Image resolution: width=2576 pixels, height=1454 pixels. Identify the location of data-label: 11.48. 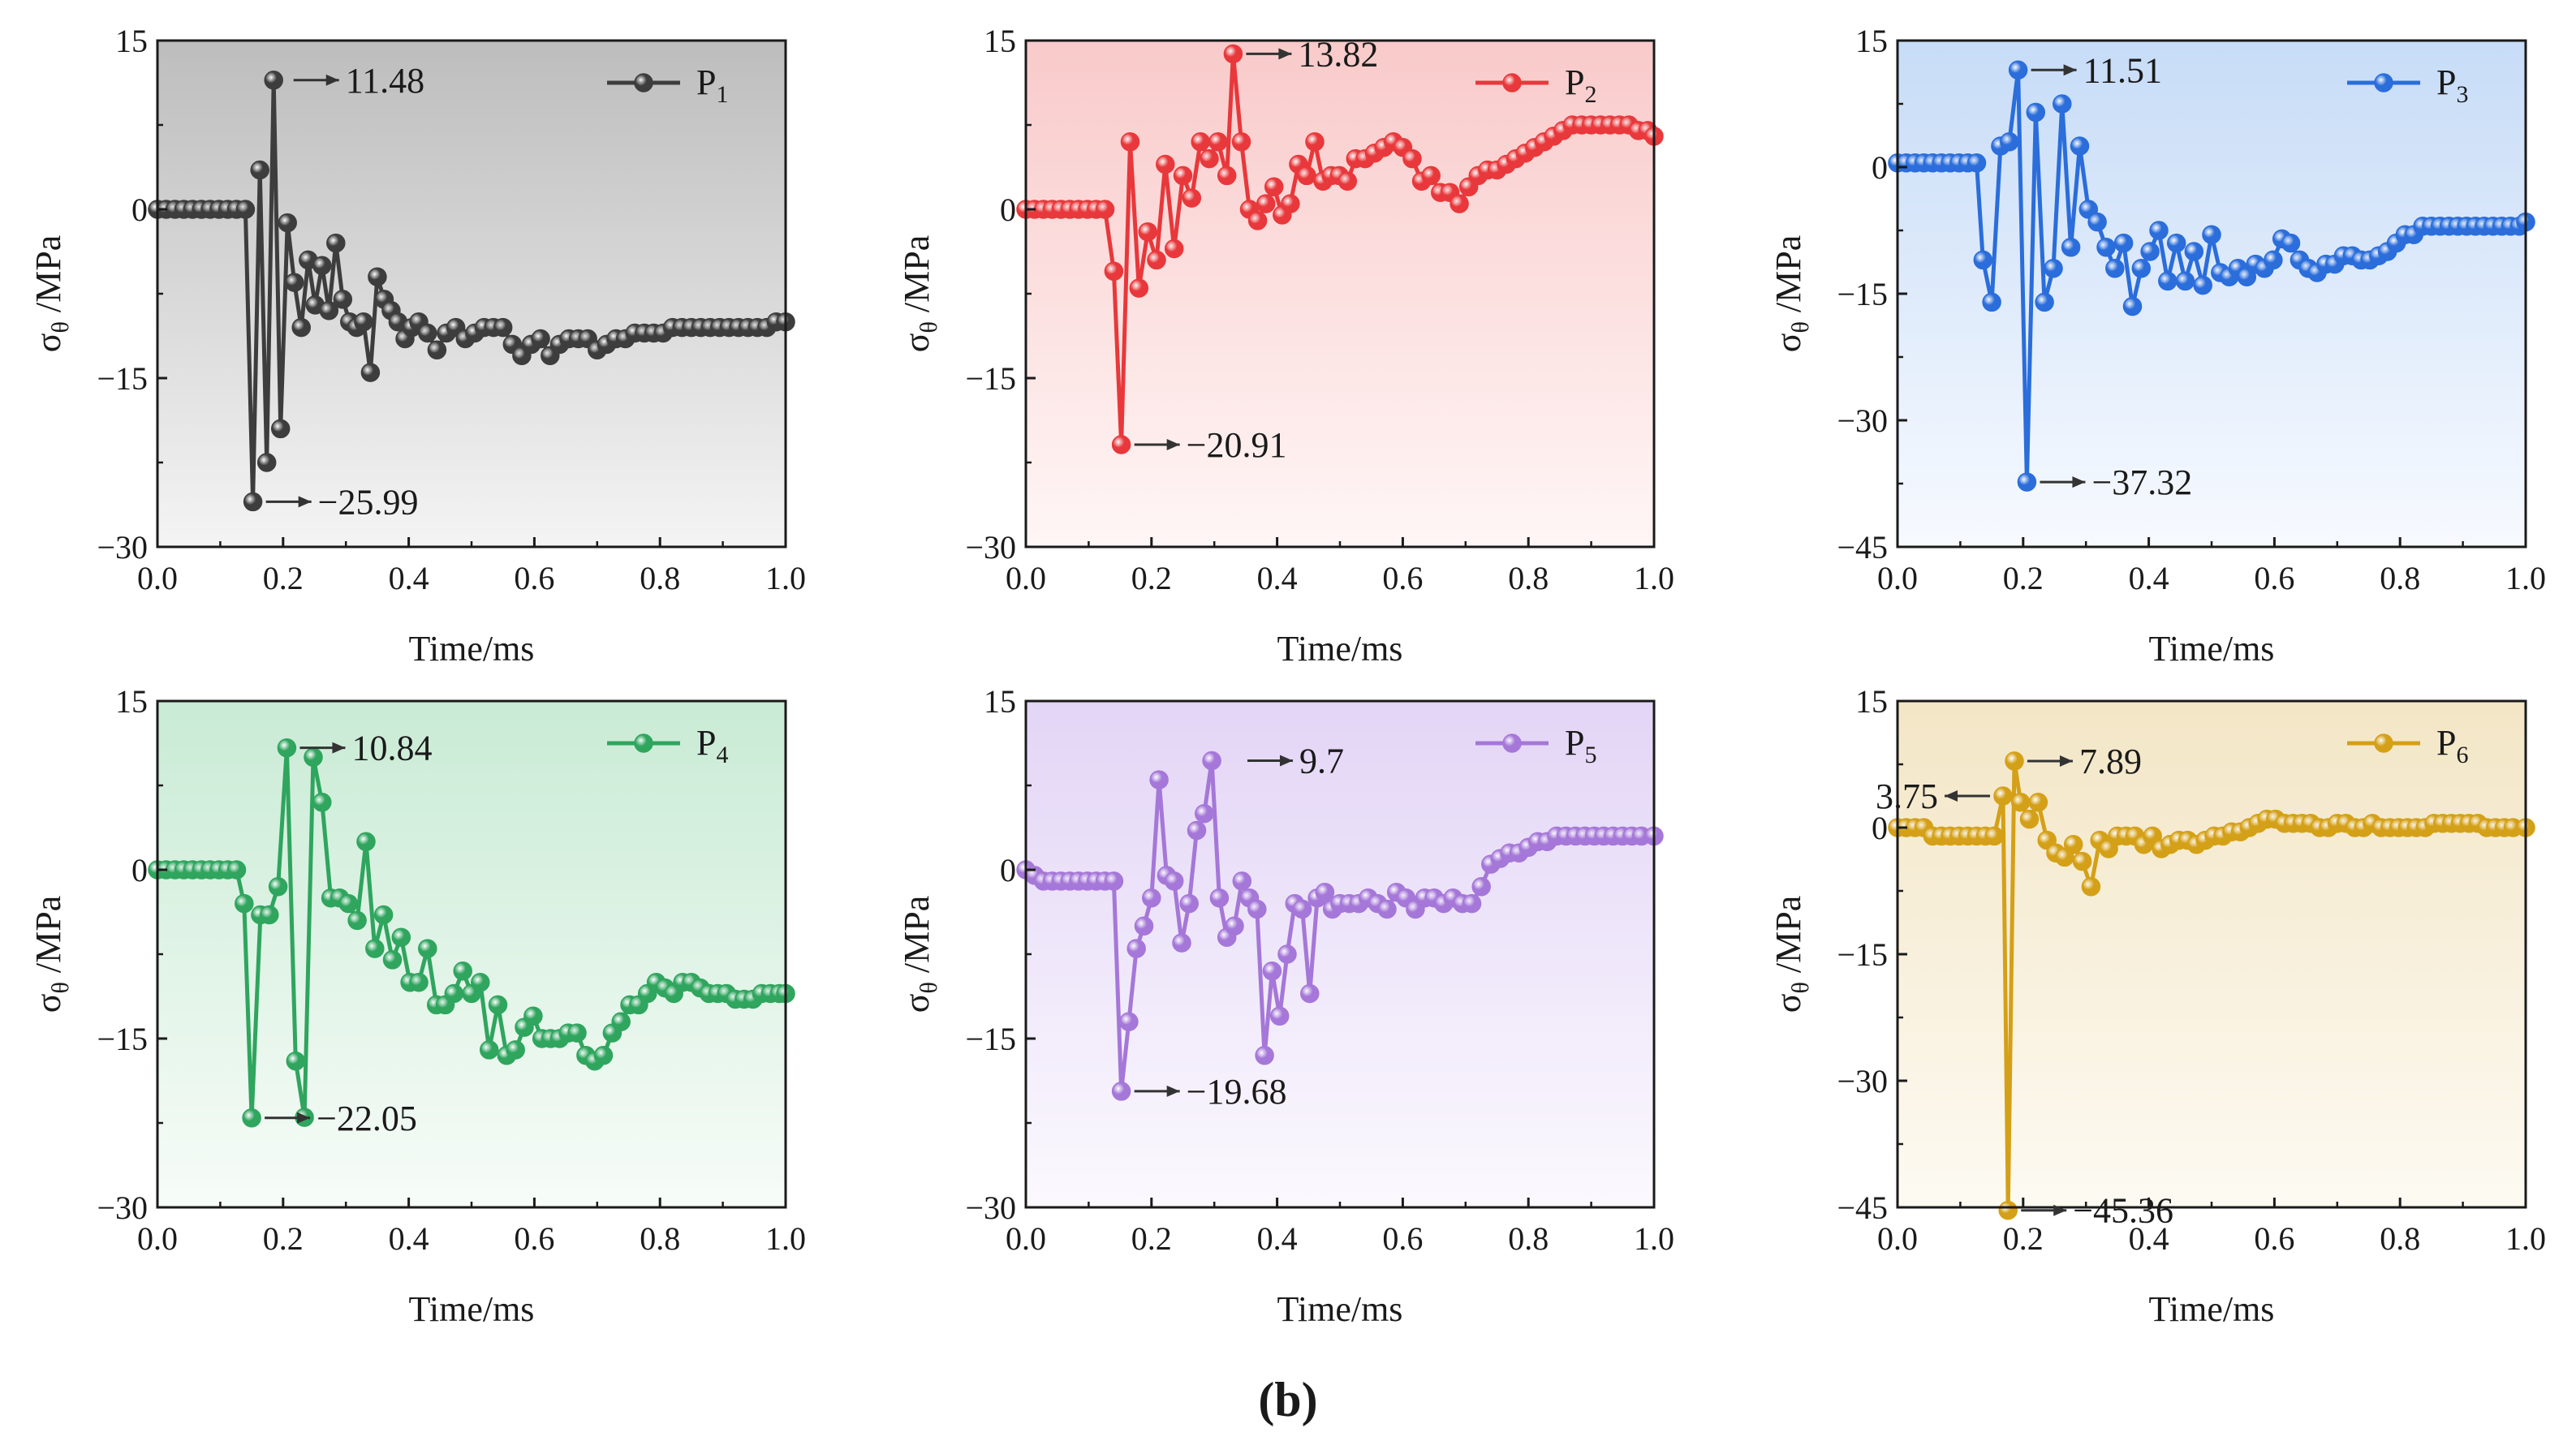
(385, 81).